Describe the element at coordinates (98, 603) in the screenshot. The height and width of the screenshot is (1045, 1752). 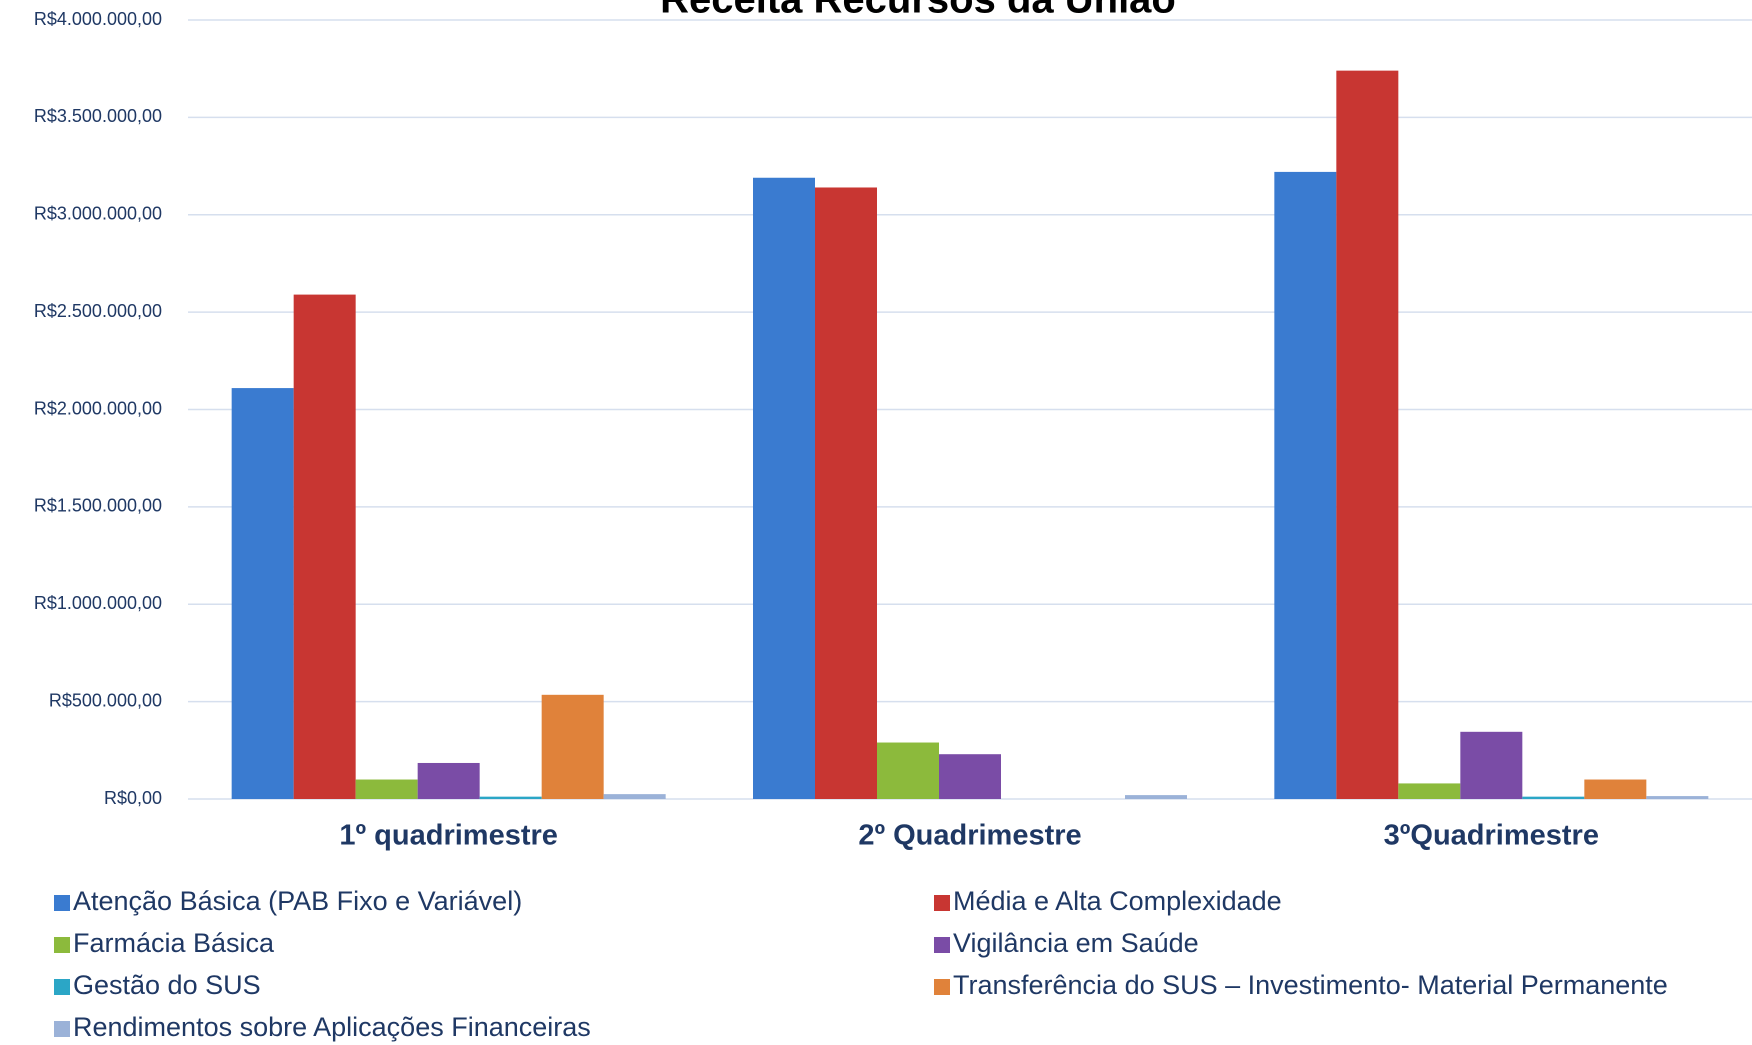
I see `y-tick-label: R$1.000.000,00` at that location.